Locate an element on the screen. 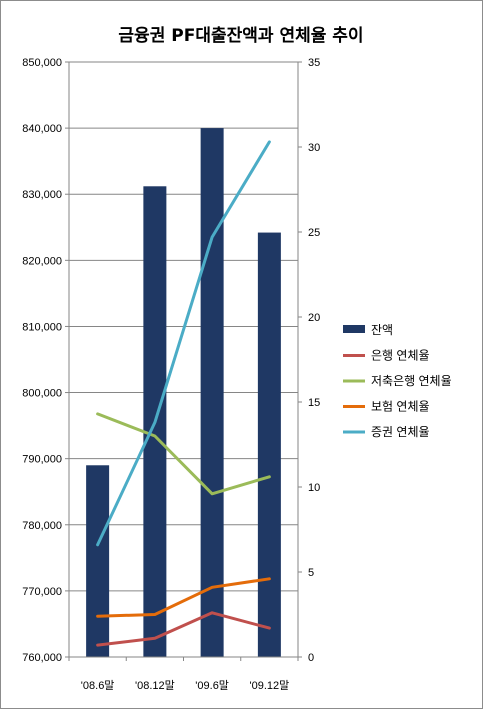 Image resolution: width=483 pixels, height=713 pixels. left-axis-tick-label: 820,000 is located at coordinates (42, 261).